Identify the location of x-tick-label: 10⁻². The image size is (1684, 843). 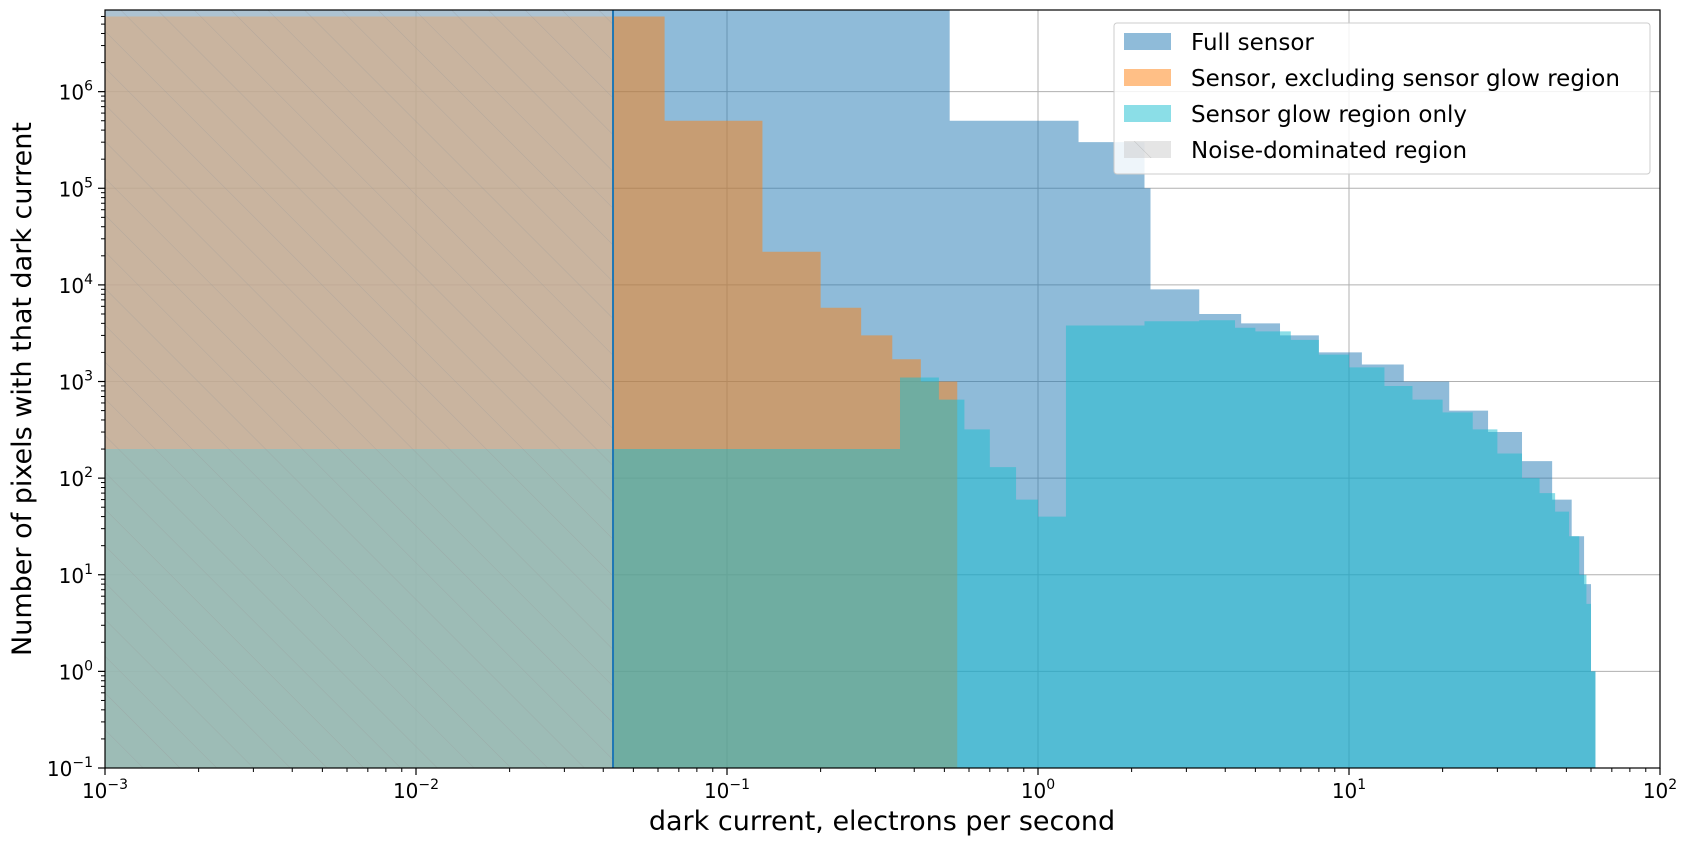
(416, 790).